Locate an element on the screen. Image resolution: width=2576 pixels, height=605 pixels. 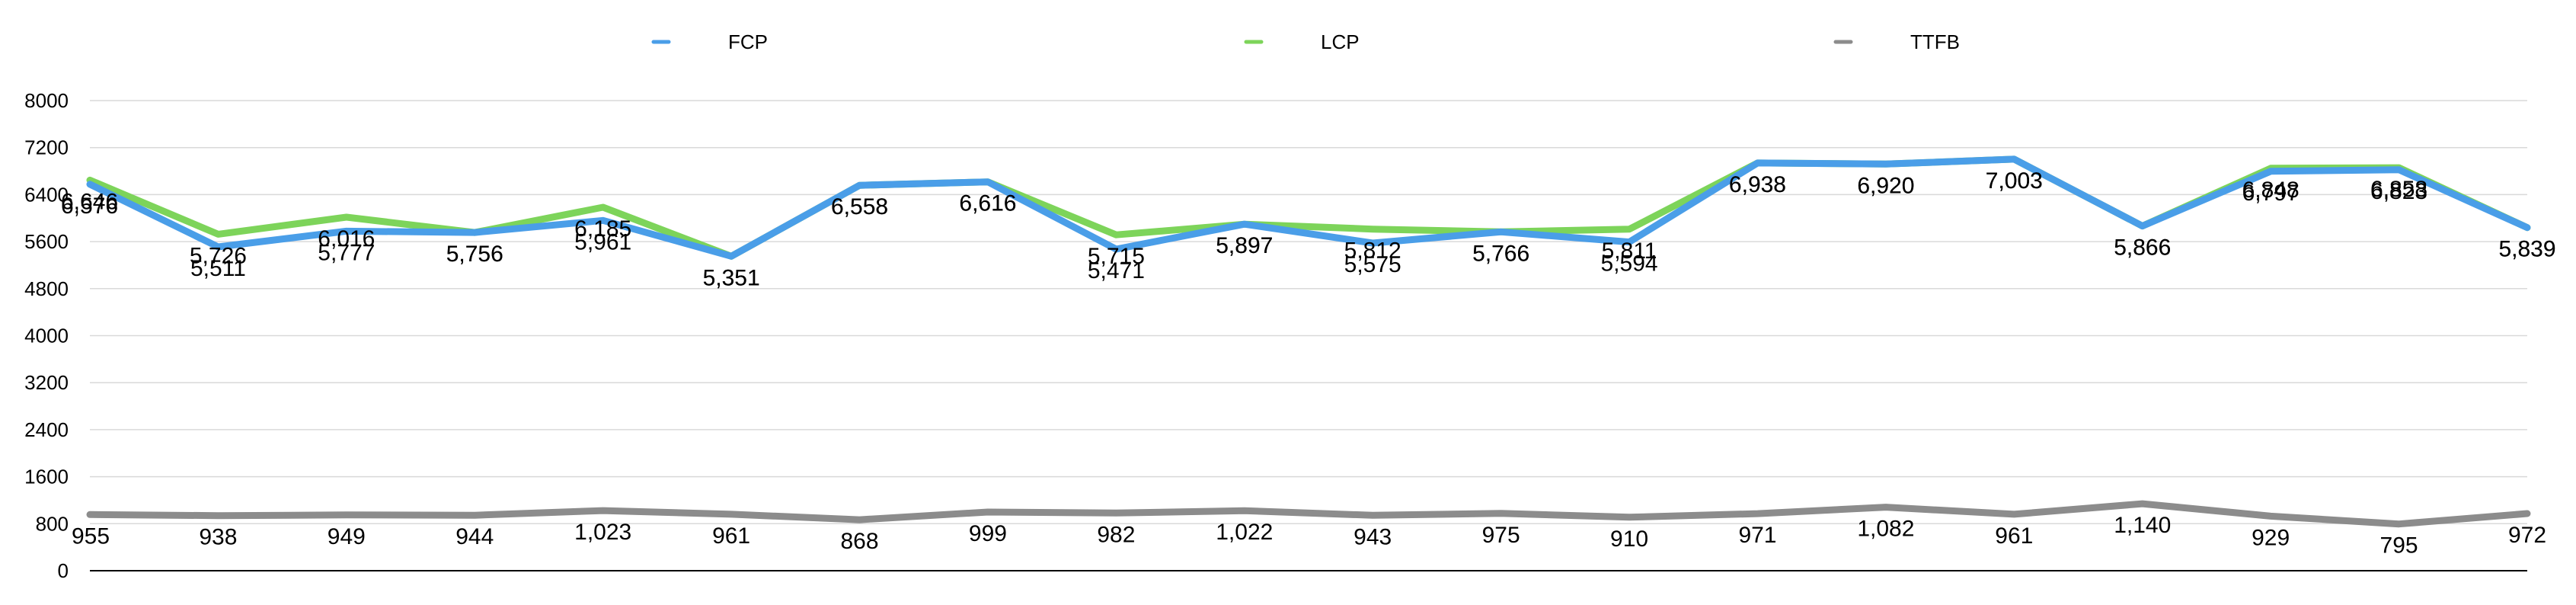
data-label-fcp: 6,823 is located at coordinates (2398, 191).